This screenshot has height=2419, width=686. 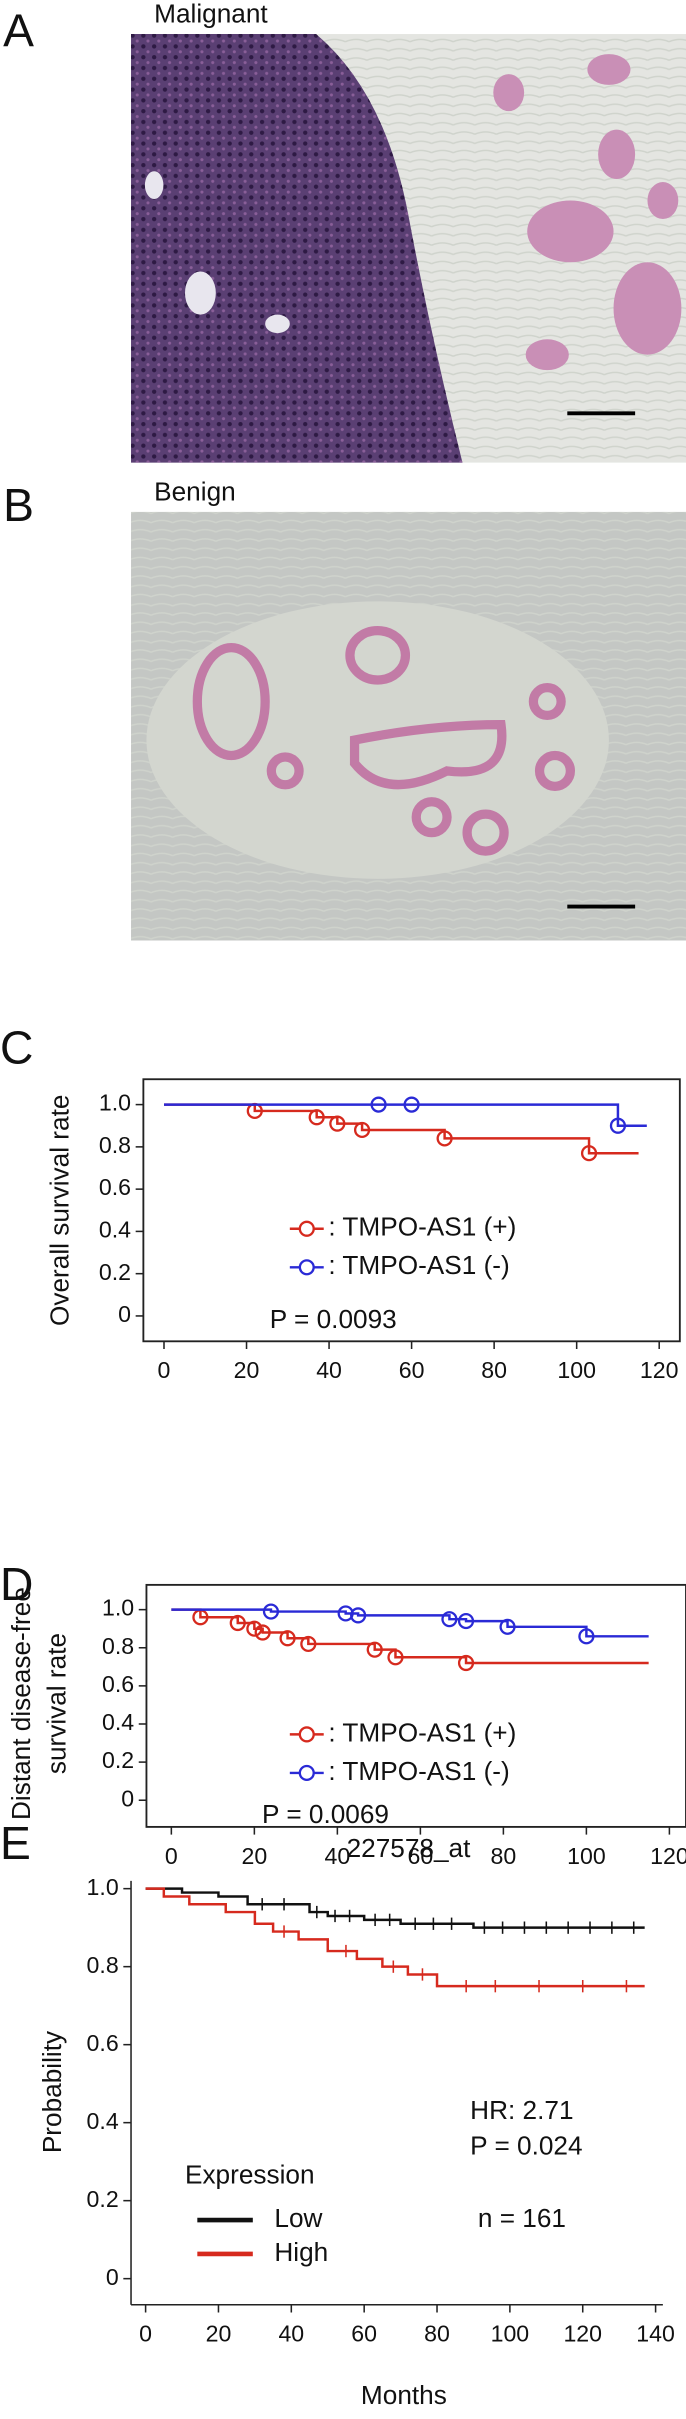 What do you see at coordinates (325, 1814) in the screenshot?
I see `annotation: P = 0.0069` at bounding box center [325, 1814].